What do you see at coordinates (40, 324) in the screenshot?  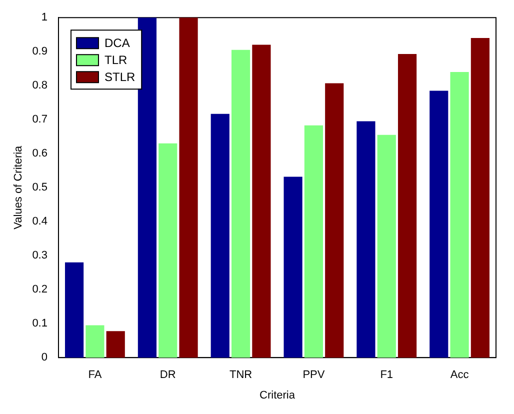 I see `y-tick-label: 0.1` at bounding box center [40, 324].